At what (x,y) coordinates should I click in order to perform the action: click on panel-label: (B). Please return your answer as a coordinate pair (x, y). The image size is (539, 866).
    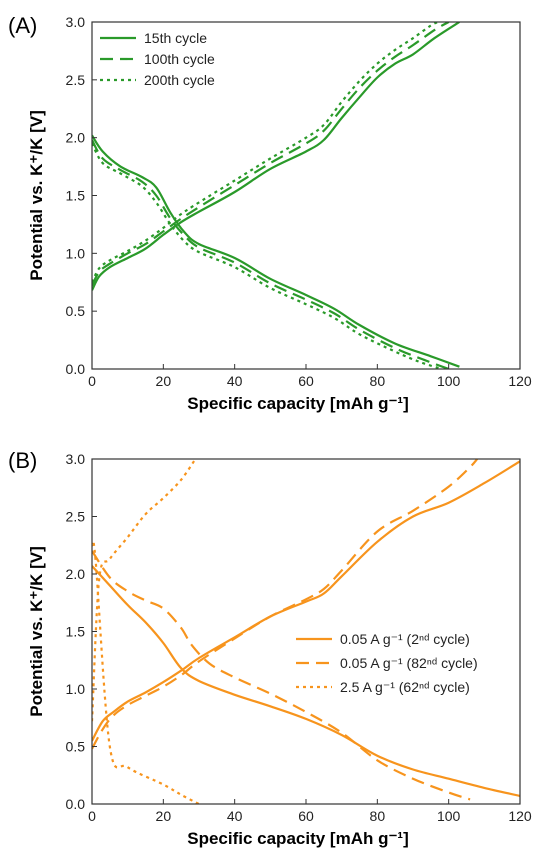
    Looking at the image, I should click on (22, 460).